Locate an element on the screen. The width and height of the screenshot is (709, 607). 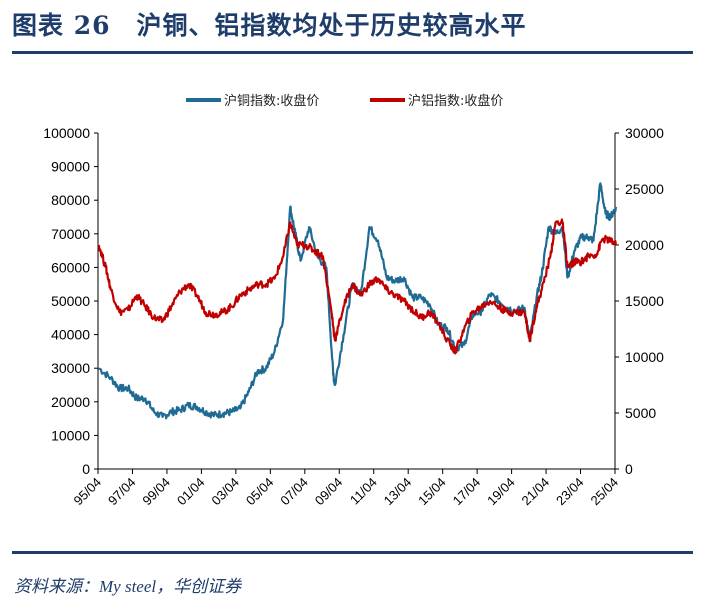
x-tick-label: 01/04 is located at coordinates (191, 492).